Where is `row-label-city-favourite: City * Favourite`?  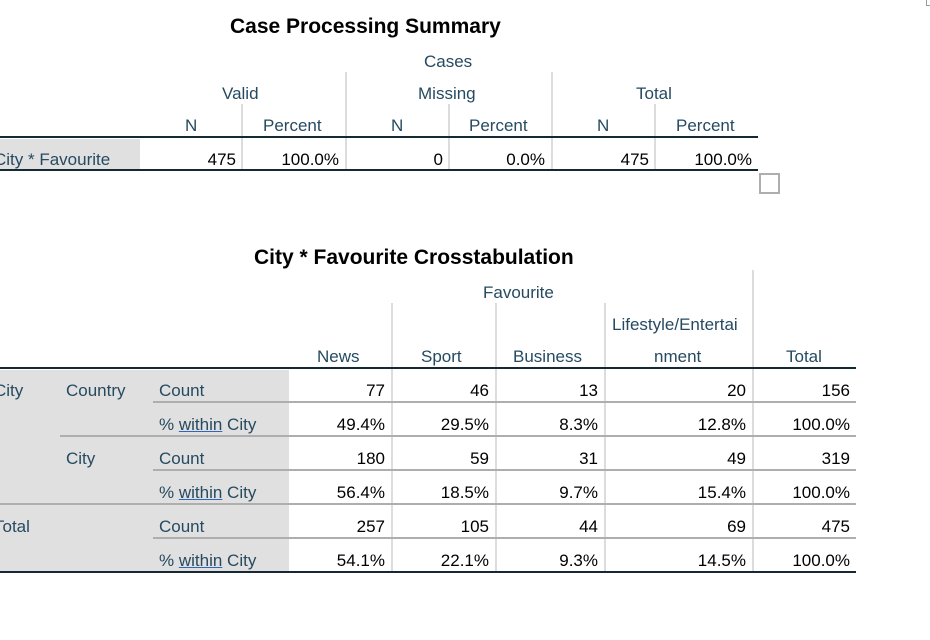 row-label-city-favourite: City * Favourite is located at coordinates (55, 159).